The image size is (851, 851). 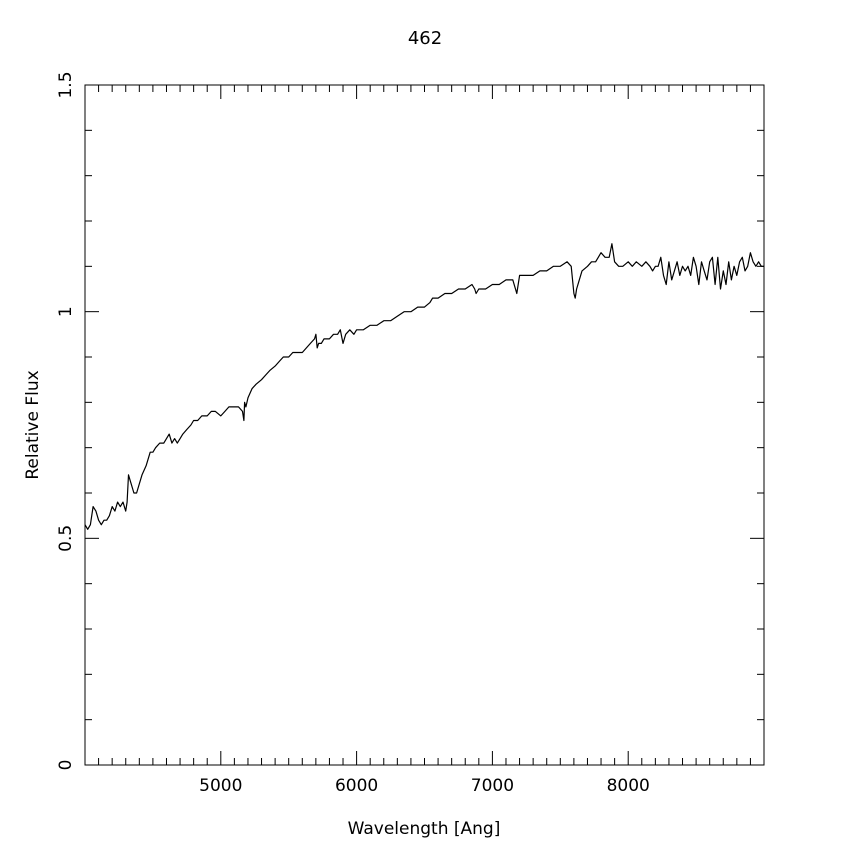 I want to click on x-tick-label: 5000, so click(x=220, y=786).